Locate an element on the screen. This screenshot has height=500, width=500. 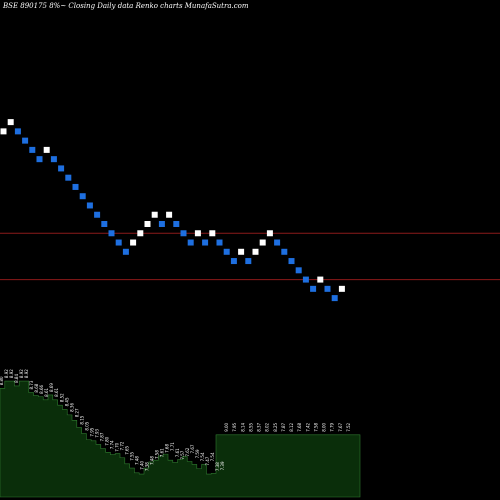
volume-data-label: 8.45 is located at coordinates (66, 401).